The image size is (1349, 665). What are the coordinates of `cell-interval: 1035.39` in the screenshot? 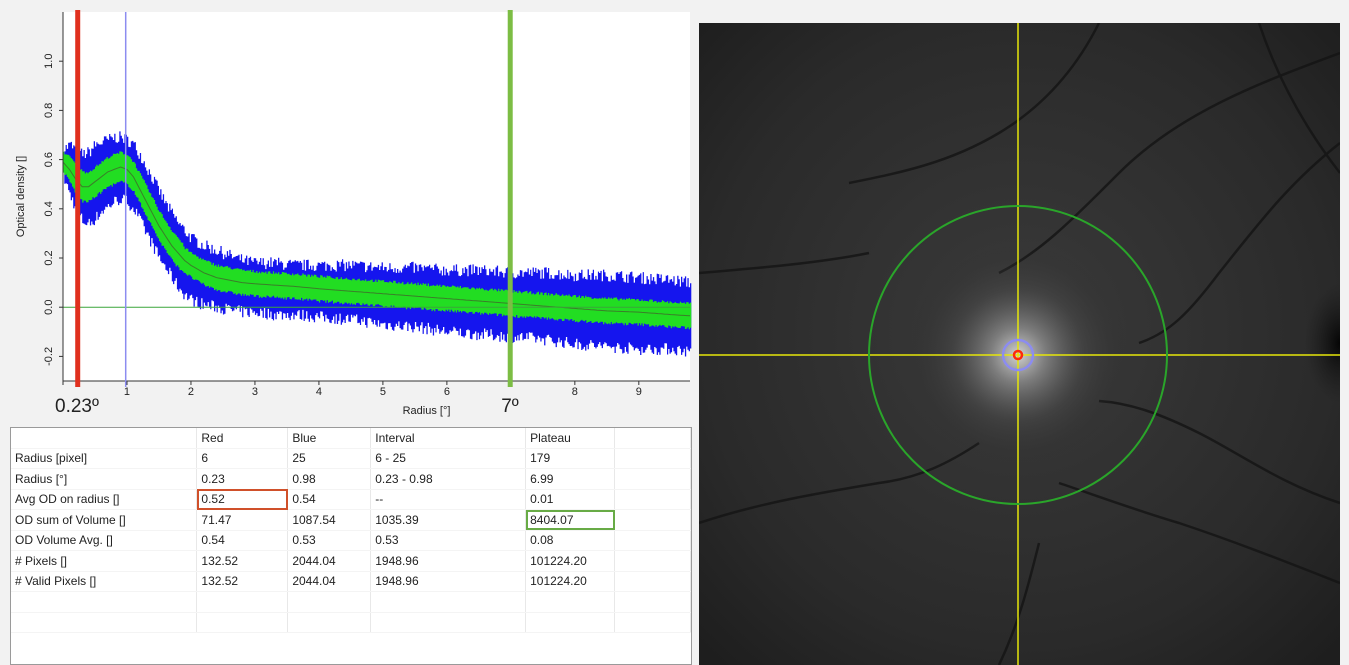 It's located at (448, 520).